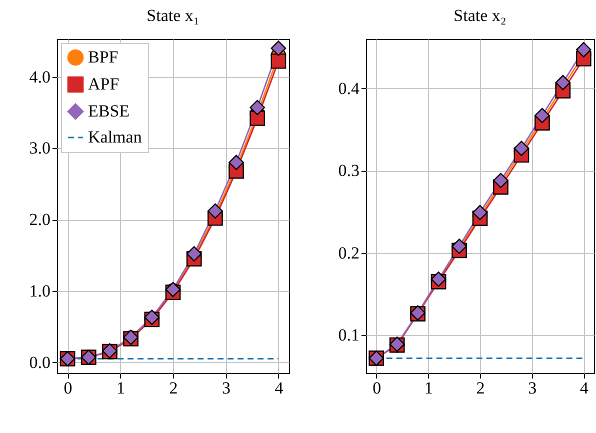  Describe the element at coordinates (39, 76) in the screenshot. I see `y-tick-label: 4.0` at that location.